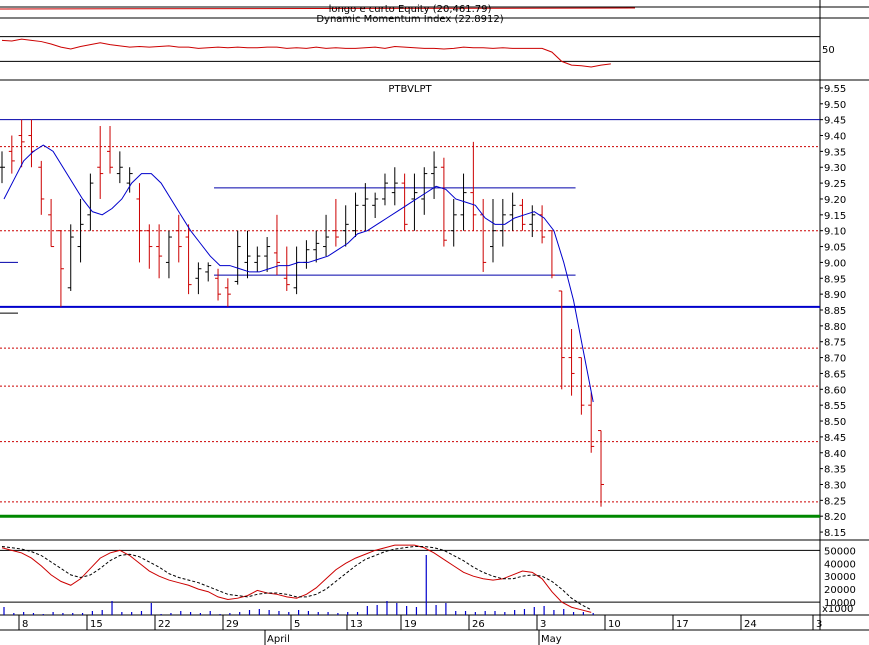 Image resolution: width=869 pixels, height=645 pixels. What do you see at coordinates (828, 50) in the screenshot?
I see `dmi-tick-label: 50` at bounding box center [828, 50].